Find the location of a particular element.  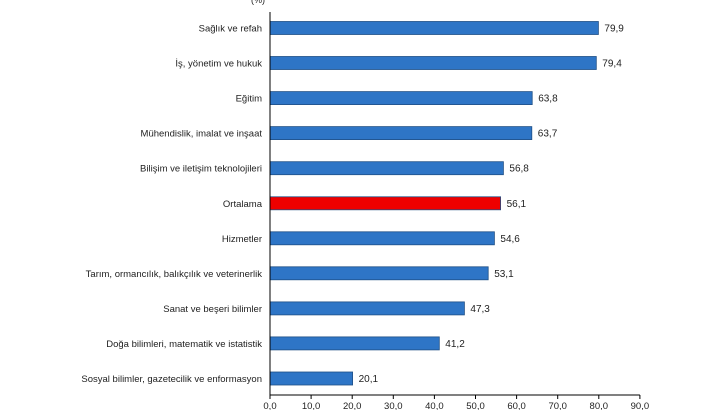

category-label: Bilişim ve iletişim teknolojileri is located at coordinates (201, 169).